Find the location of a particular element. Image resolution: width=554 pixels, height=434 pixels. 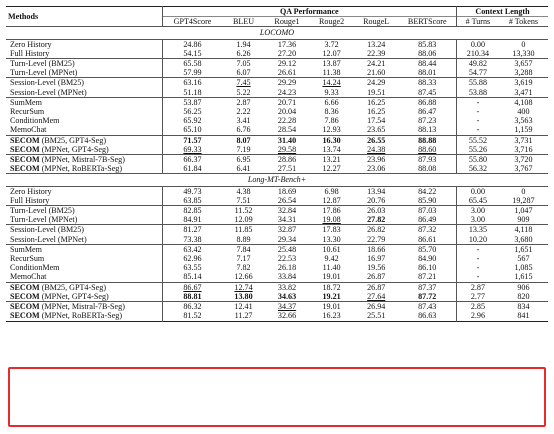

cell-gpt4score: 54.15 is located at coordinates (192, 53).